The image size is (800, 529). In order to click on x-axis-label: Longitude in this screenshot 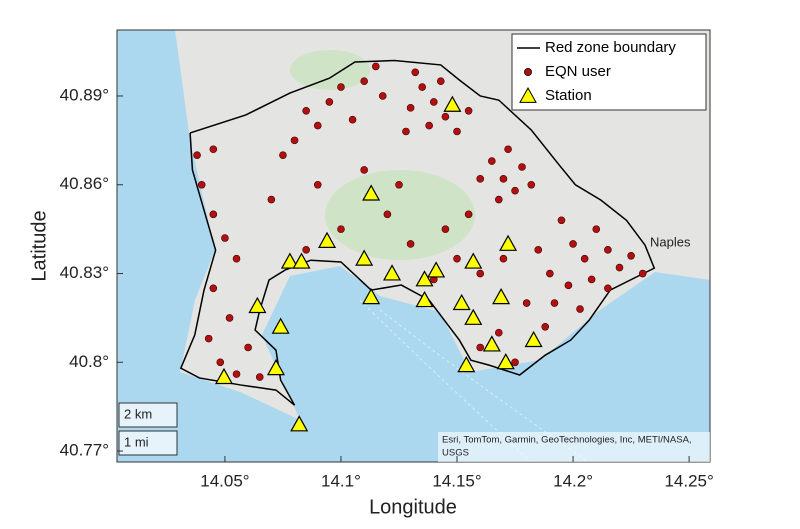, I will do `click(413, 507)`.